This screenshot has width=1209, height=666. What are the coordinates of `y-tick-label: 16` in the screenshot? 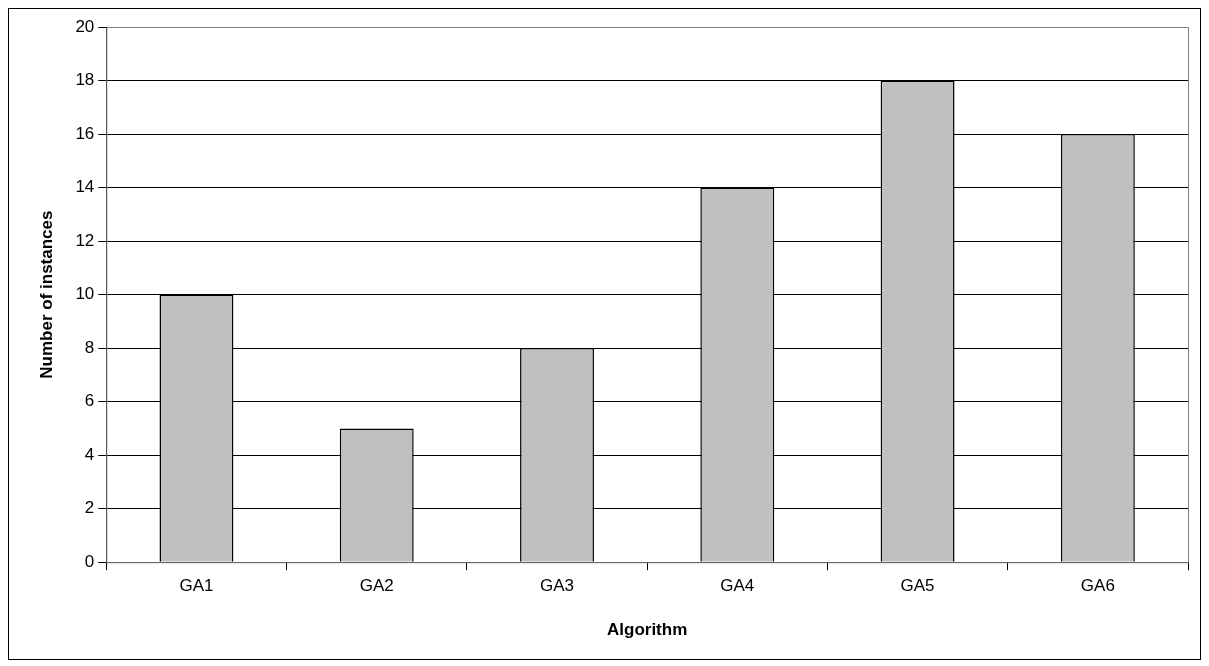 It's located at (85, 133).